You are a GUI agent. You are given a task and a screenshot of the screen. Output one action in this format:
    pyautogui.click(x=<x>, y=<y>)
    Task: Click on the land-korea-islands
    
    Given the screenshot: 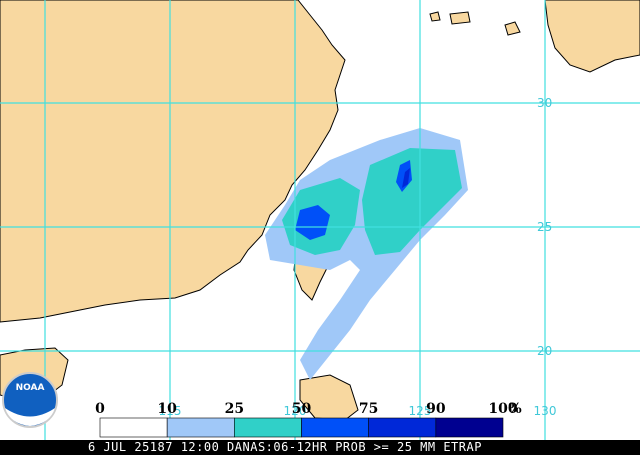 What is the action you would take?
    pyautogui.click(x=475, y=23)
    